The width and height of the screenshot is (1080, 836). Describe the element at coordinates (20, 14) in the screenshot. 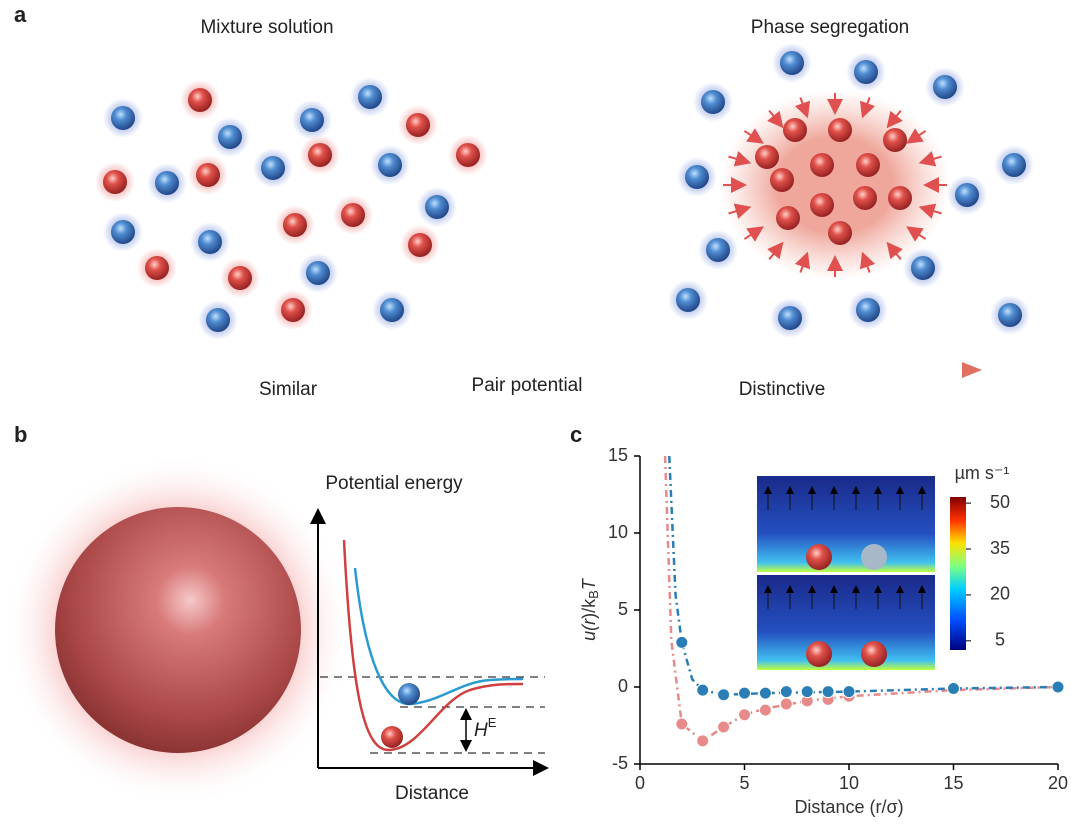

I see `panel-label: a` at that location.